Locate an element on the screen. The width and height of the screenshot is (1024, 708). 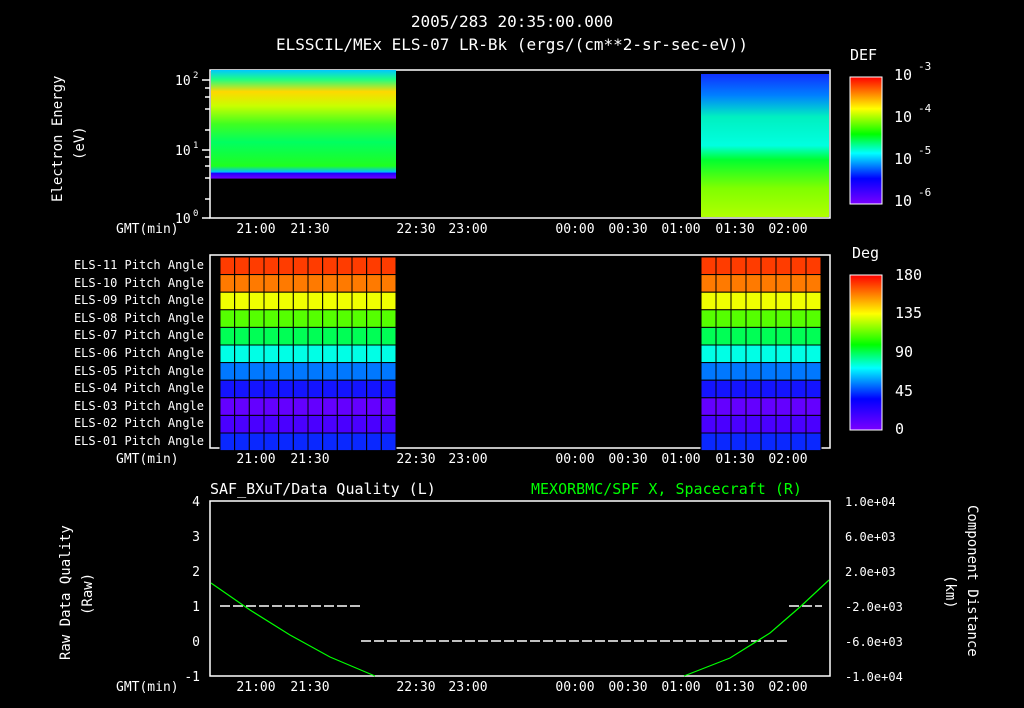
svg-text: 1.0e+04 is located at coordinates (870, 502).